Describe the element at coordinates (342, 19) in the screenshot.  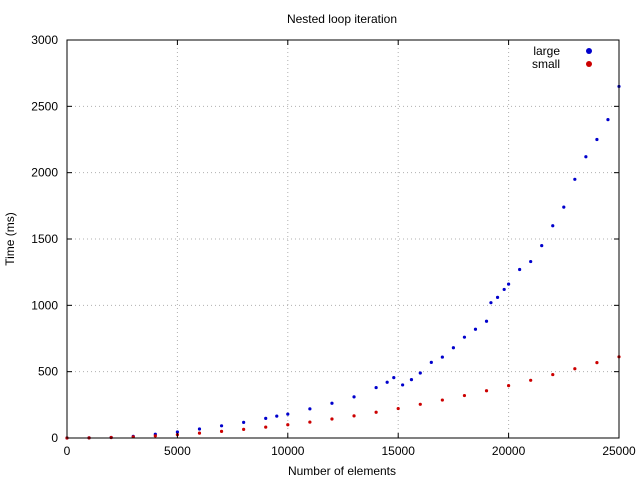
I see `chart-title: Nested loop iteration` at that location.